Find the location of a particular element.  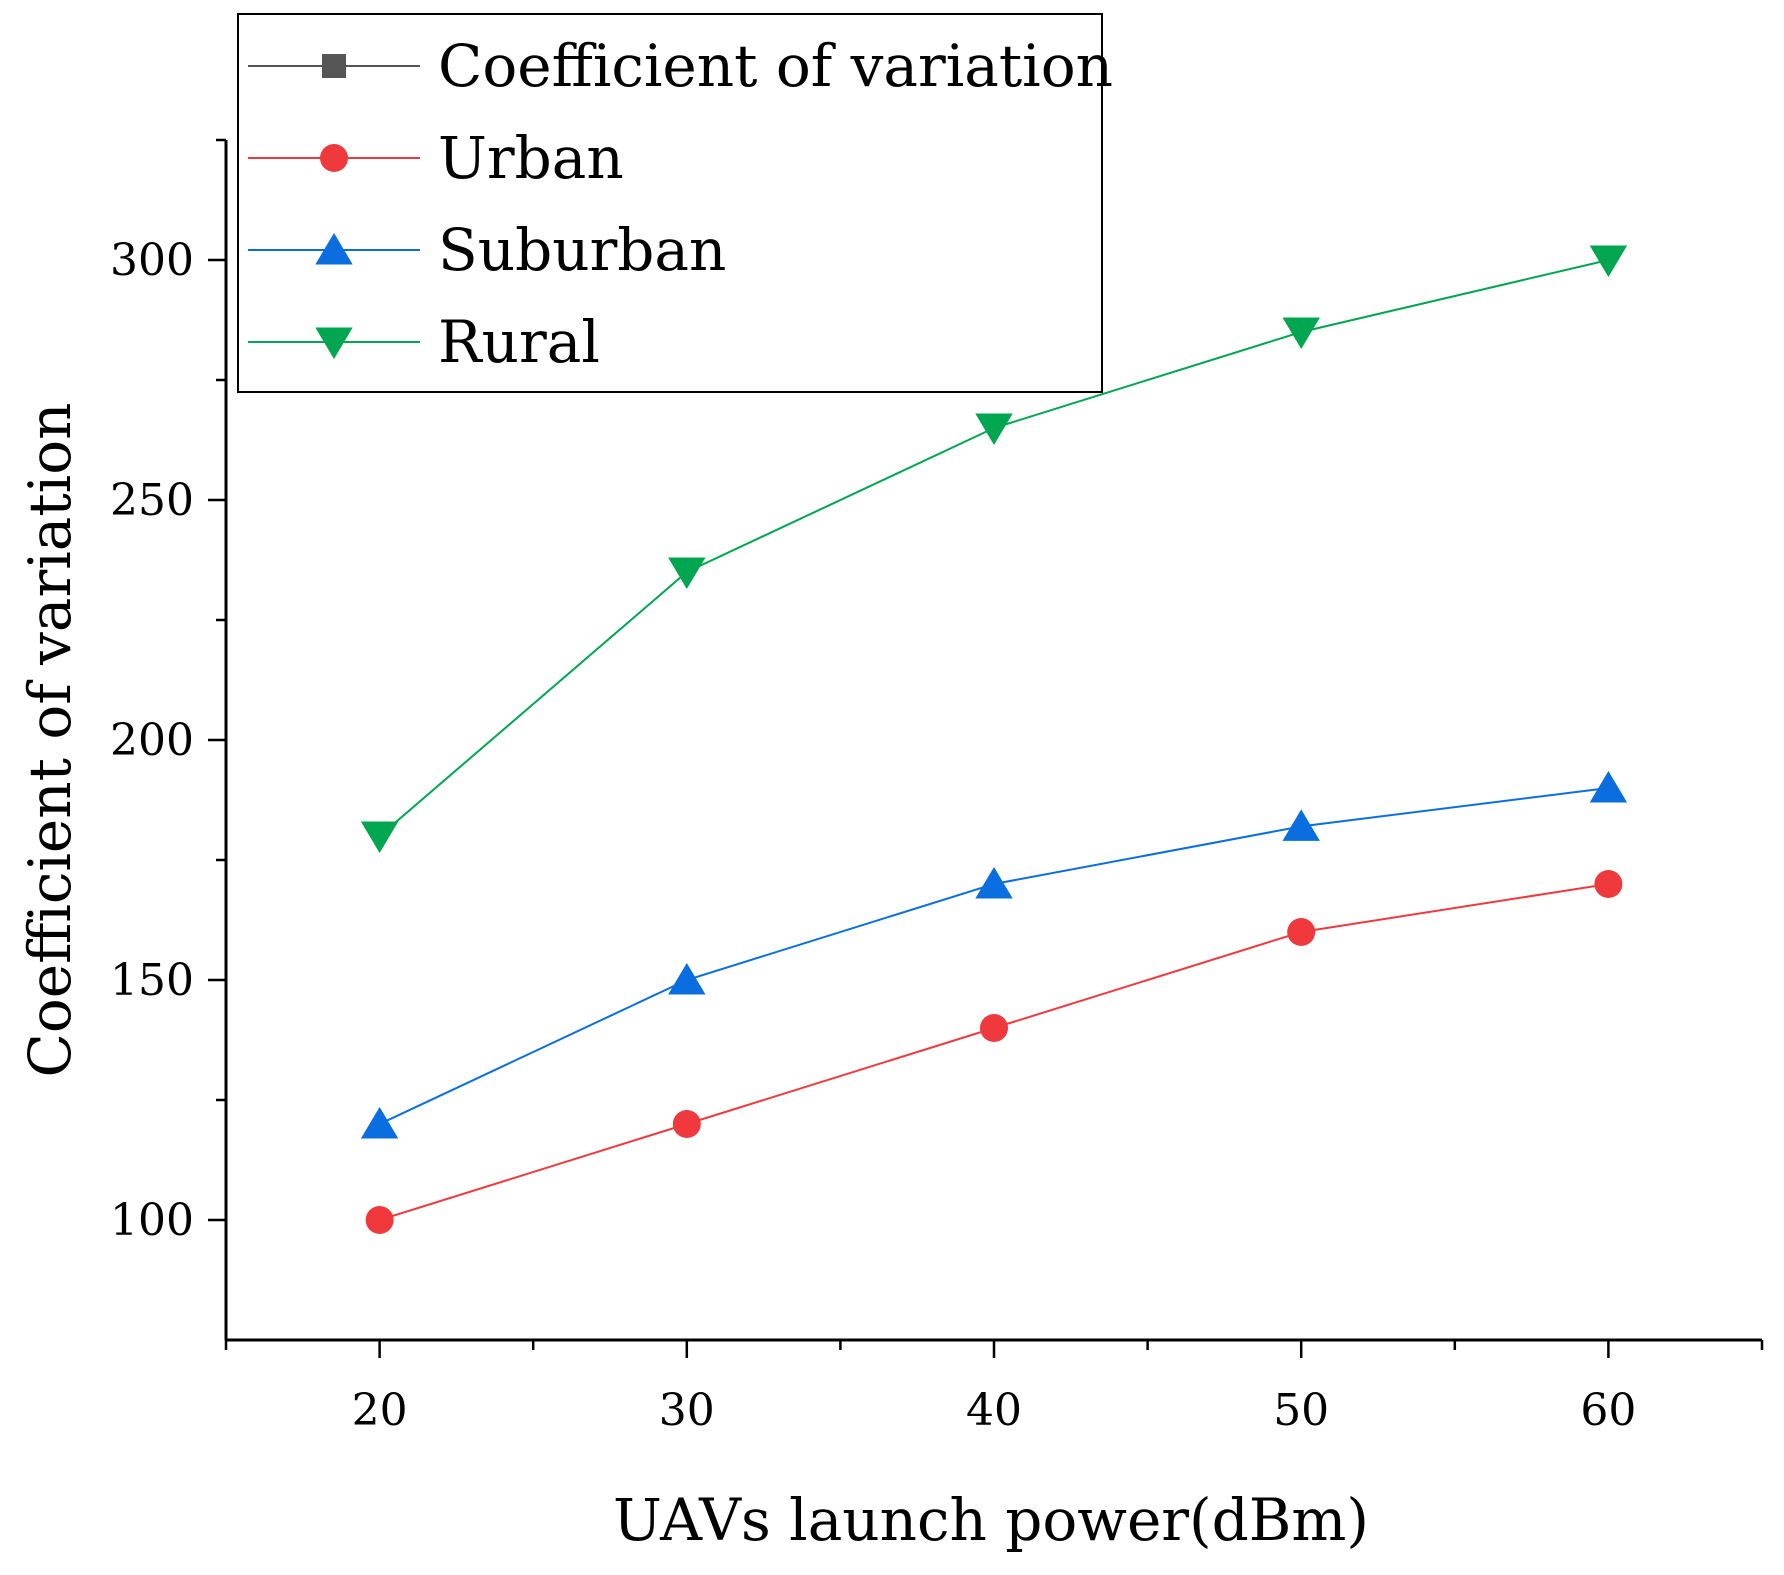

legend-entry-suburban: Suburban is located at coordinates (487, 250).